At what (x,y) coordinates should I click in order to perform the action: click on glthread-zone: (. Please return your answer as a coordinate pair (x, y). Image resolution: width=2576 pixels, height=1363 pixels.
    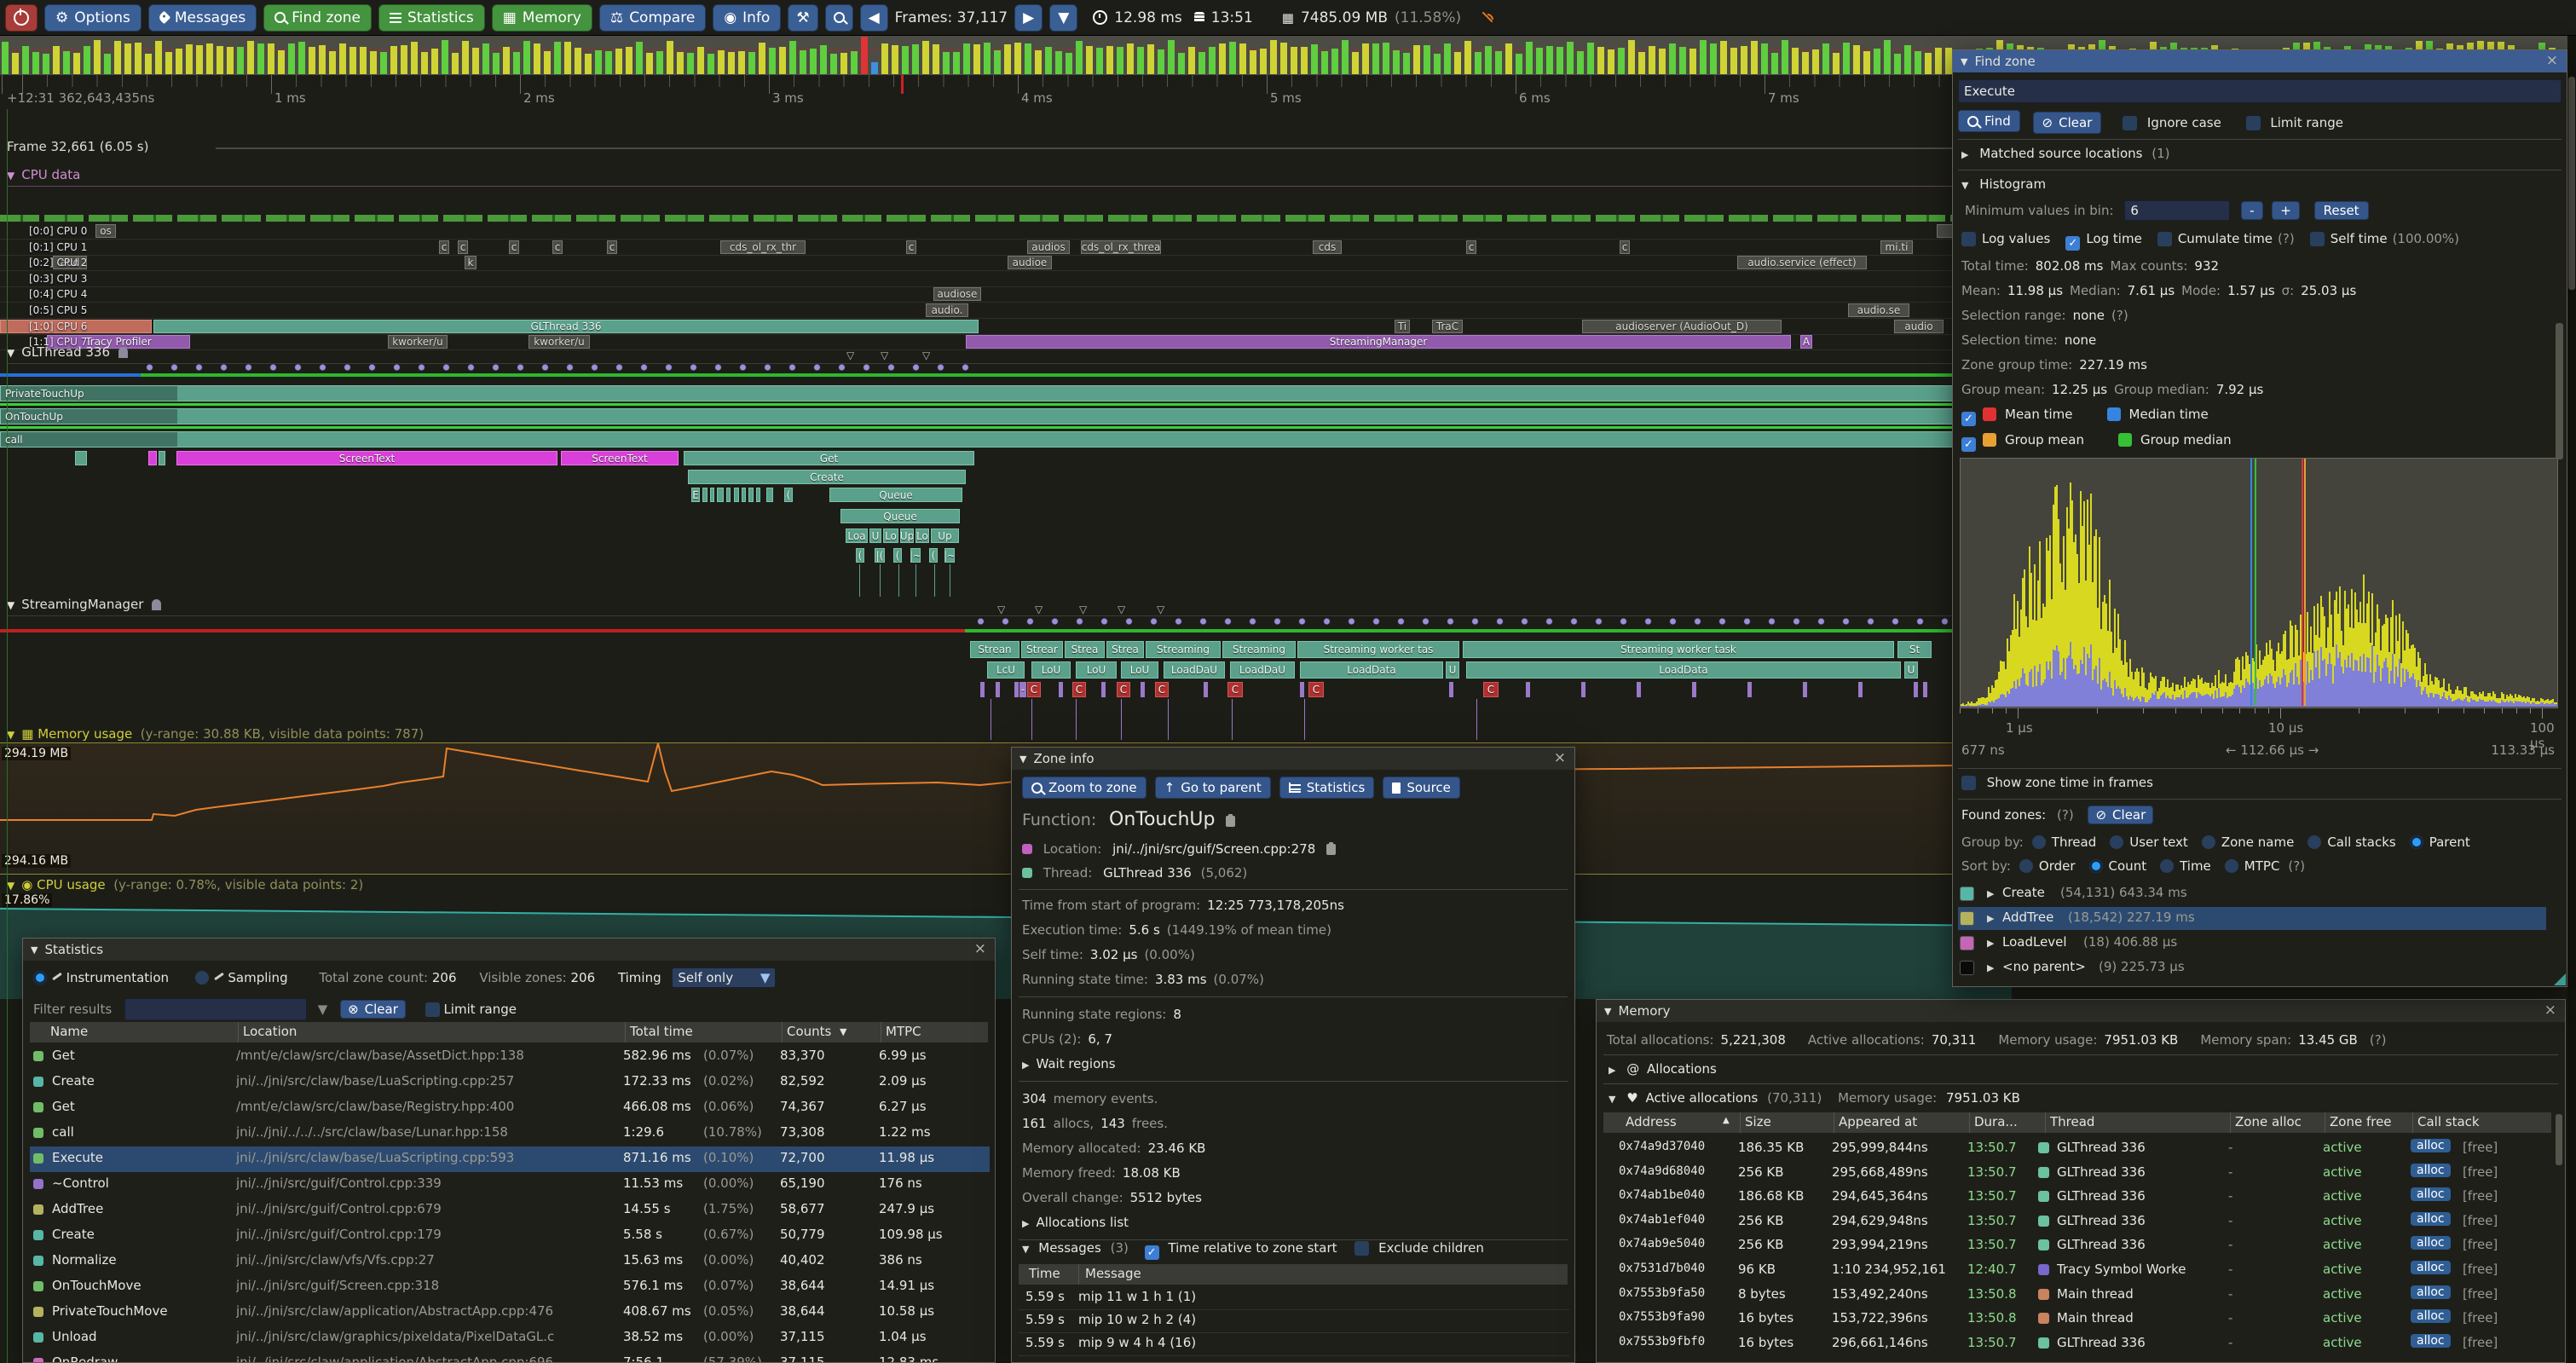
    Looking at the image, I should click on (897, 555).